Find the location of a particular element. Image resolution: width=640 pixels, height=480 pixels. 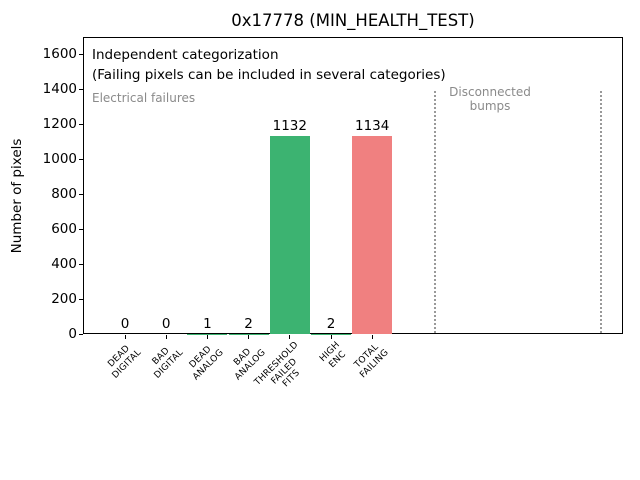

bar-value-label: 1134 is located at coordinates (372, 125).